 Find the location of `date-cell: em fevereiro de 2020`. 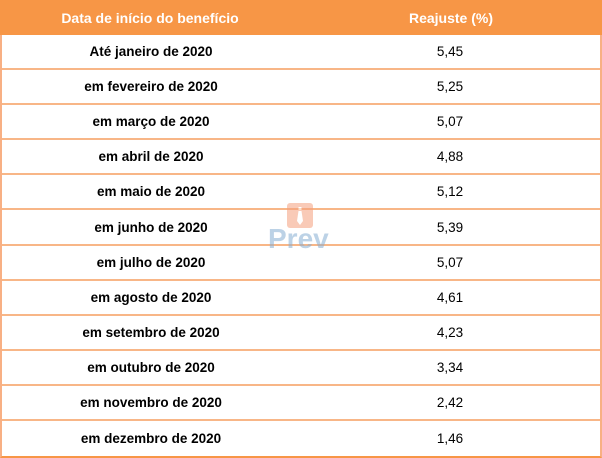

date-cell: em fevereiro de 2020 is located at coordinates (151, 87).